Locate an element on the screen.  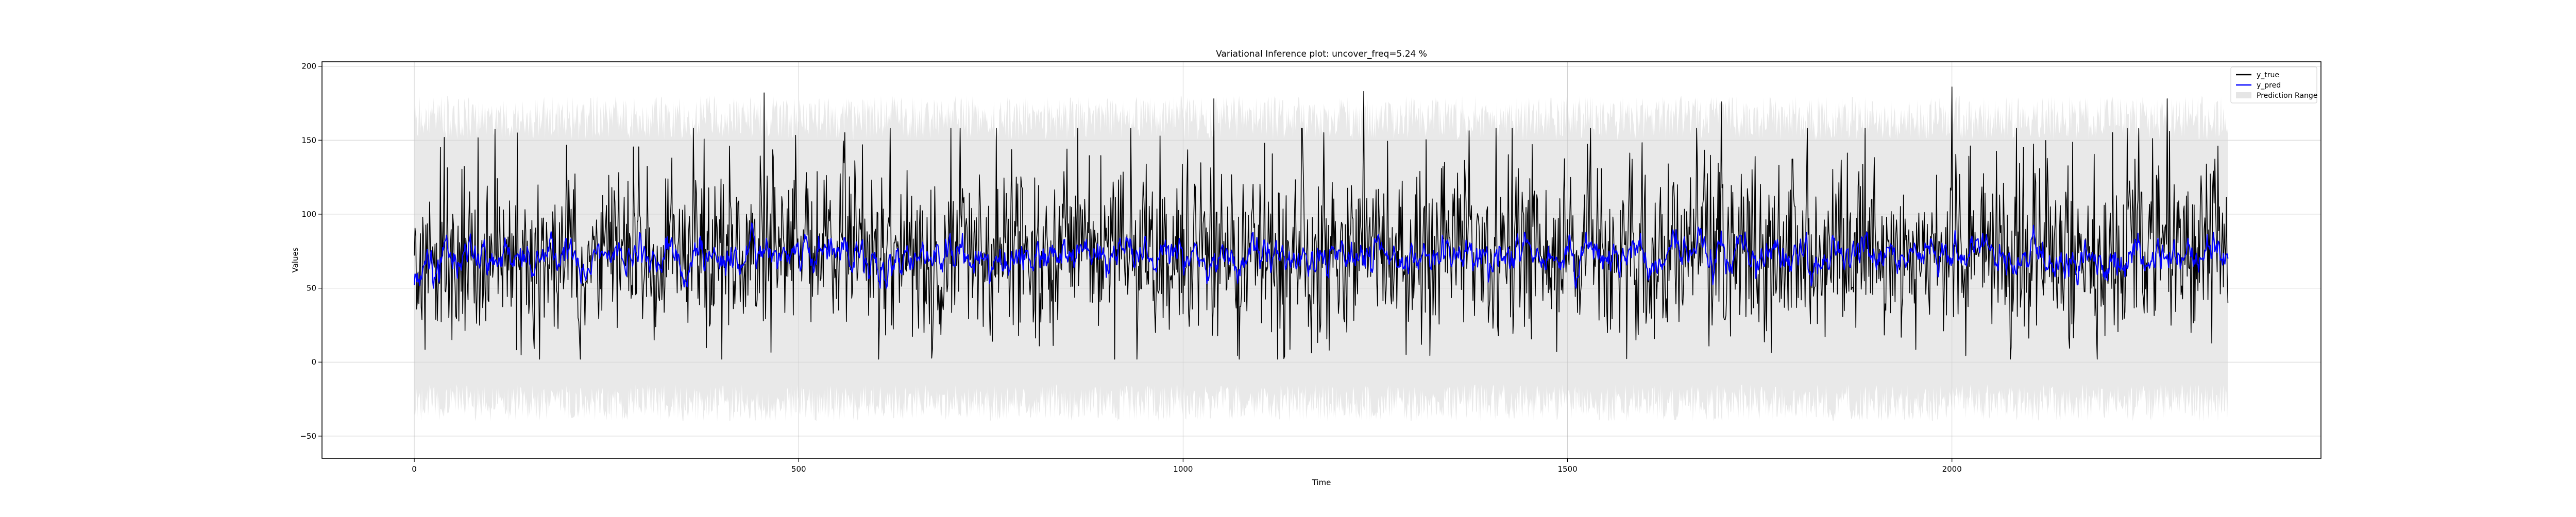
x-tick-label: 2000 is located at coordinates (1952, 469).